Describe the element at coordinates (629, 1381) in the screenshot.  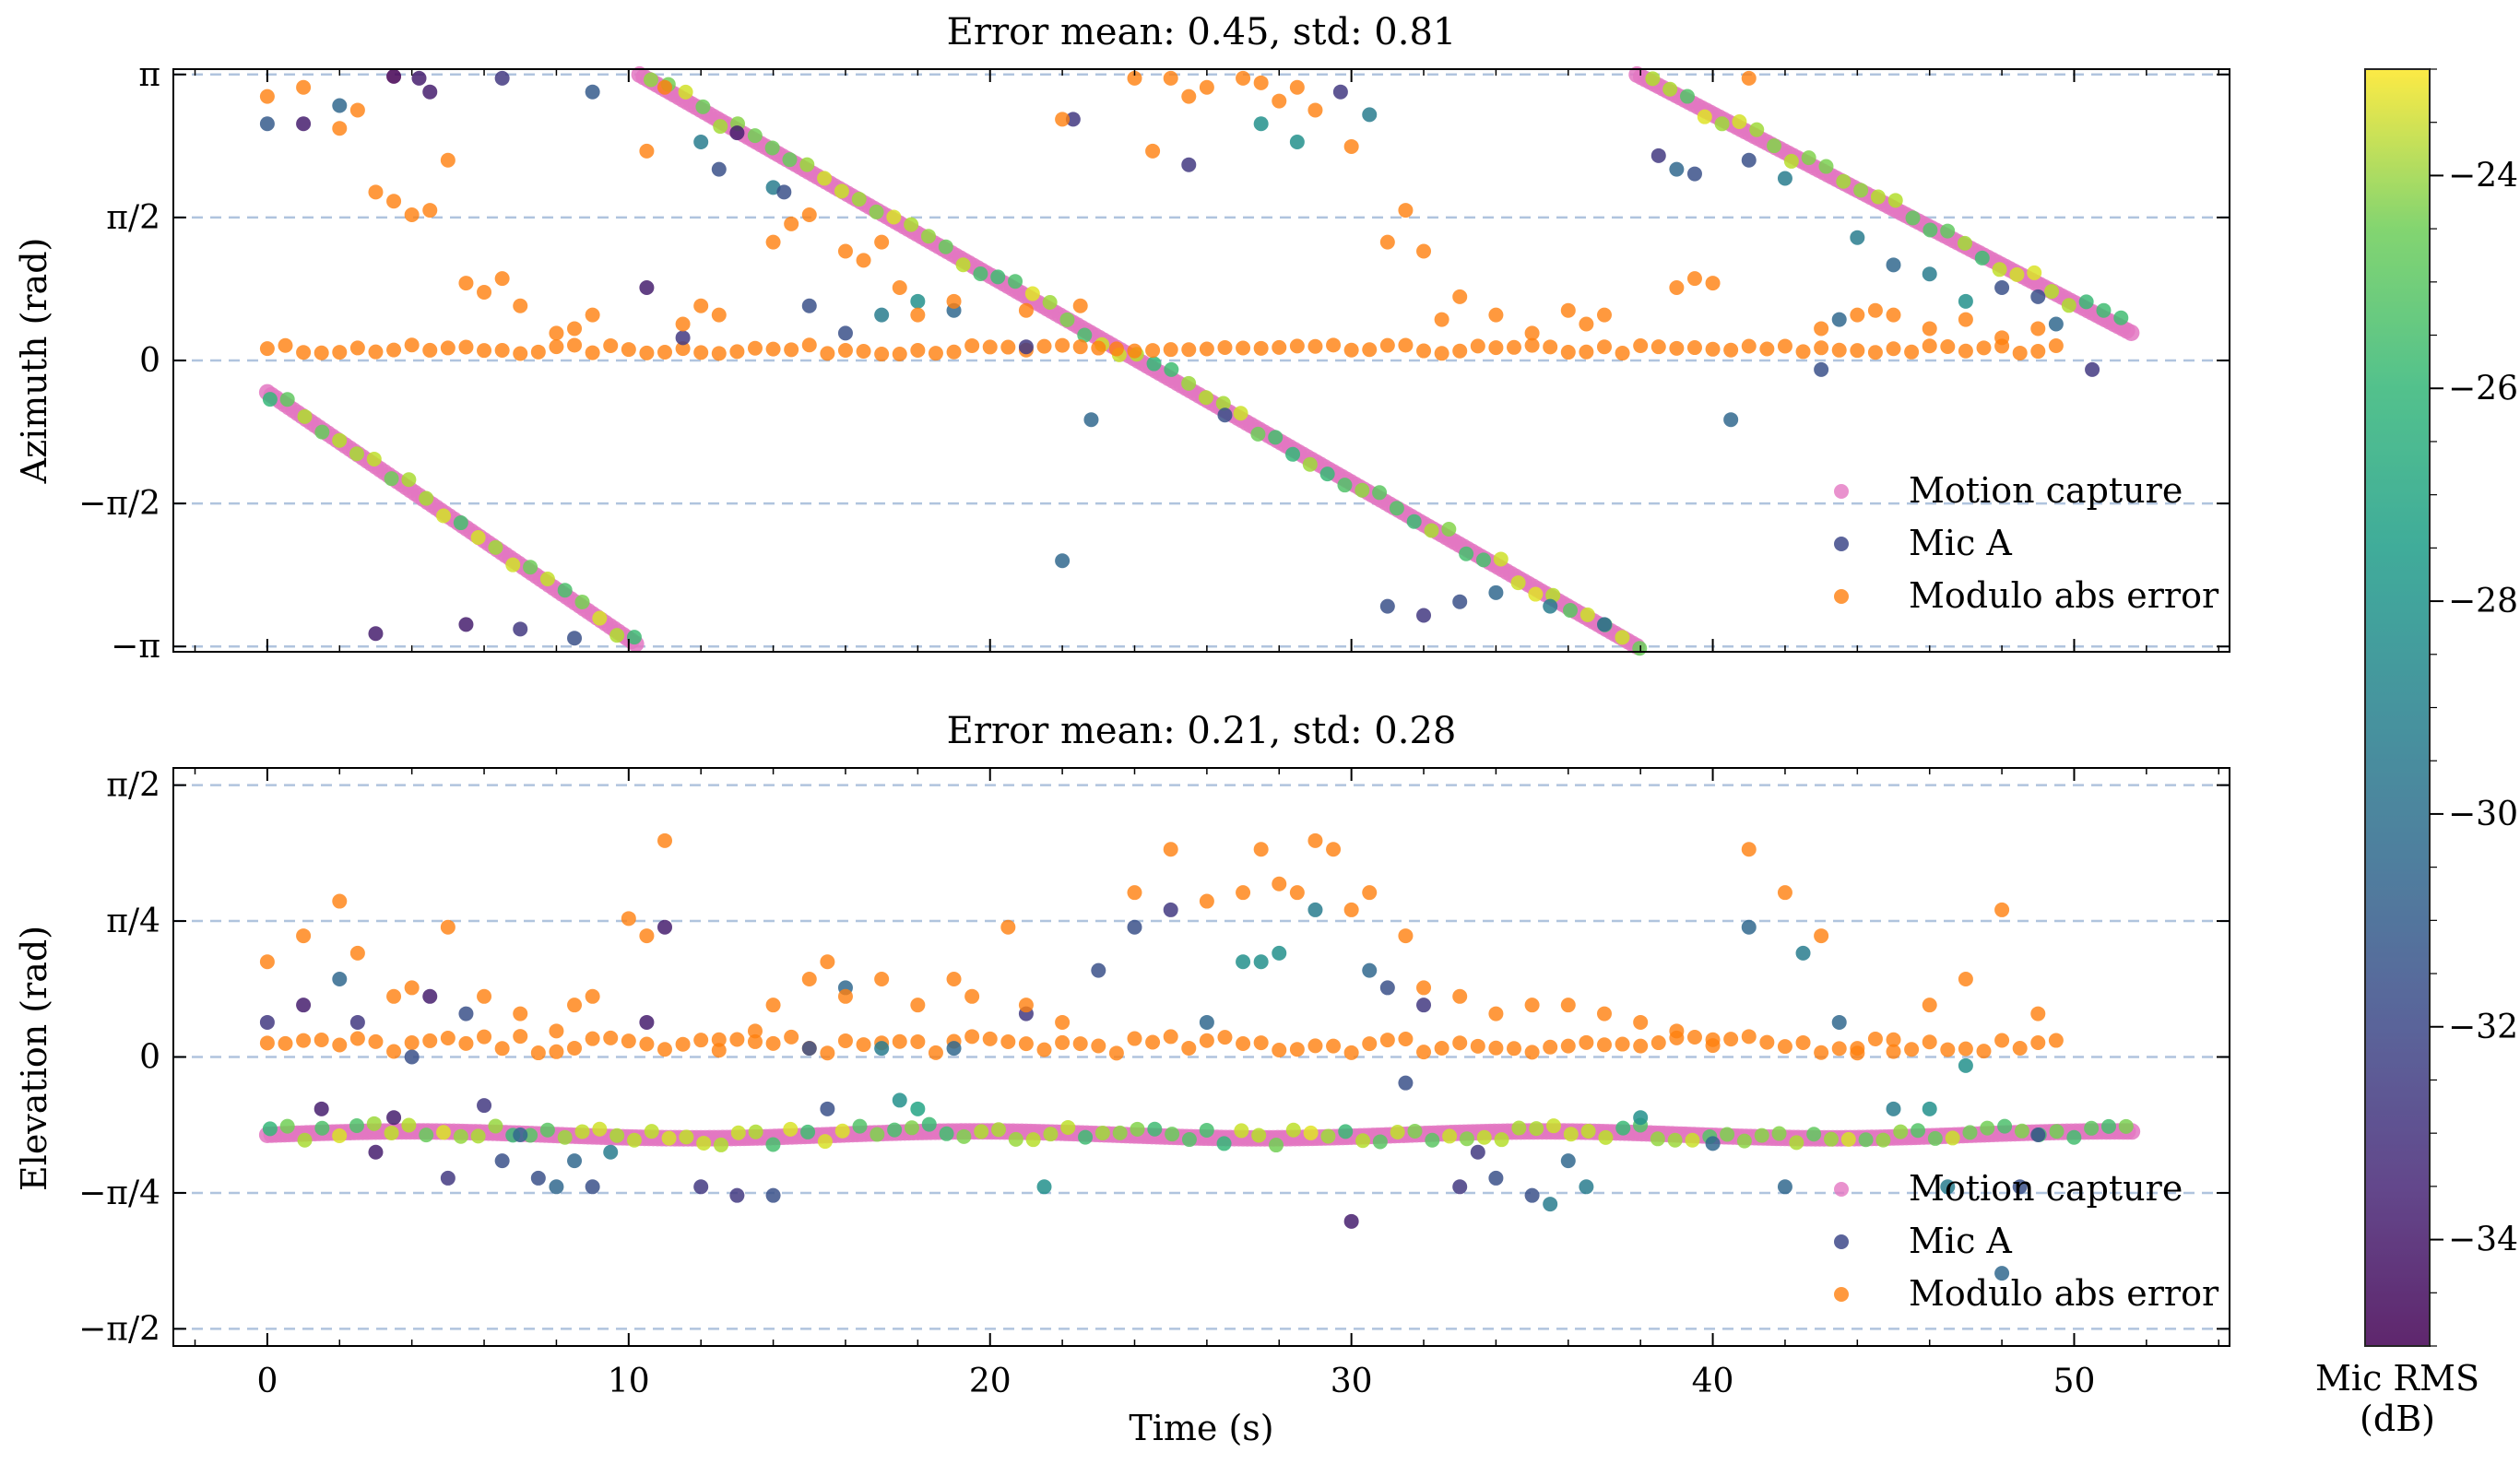
I see `x-tick-label: 10` at that location.